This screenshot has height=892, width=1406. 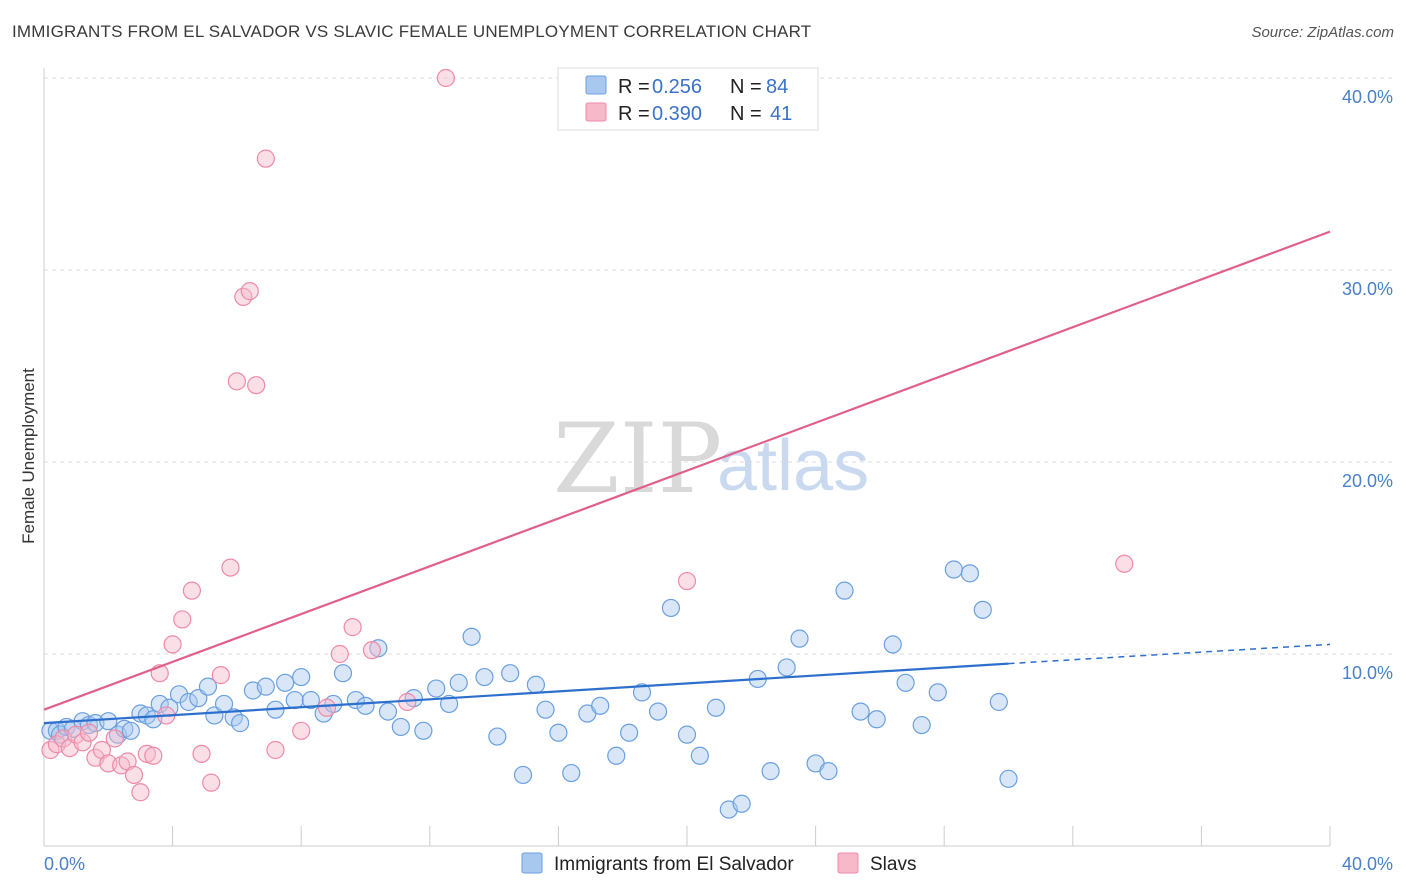 What do you see at coordinates (781, 114) in the screenshot?
I see `legend-n-value-2: 41` at bounding box center [781, 114].